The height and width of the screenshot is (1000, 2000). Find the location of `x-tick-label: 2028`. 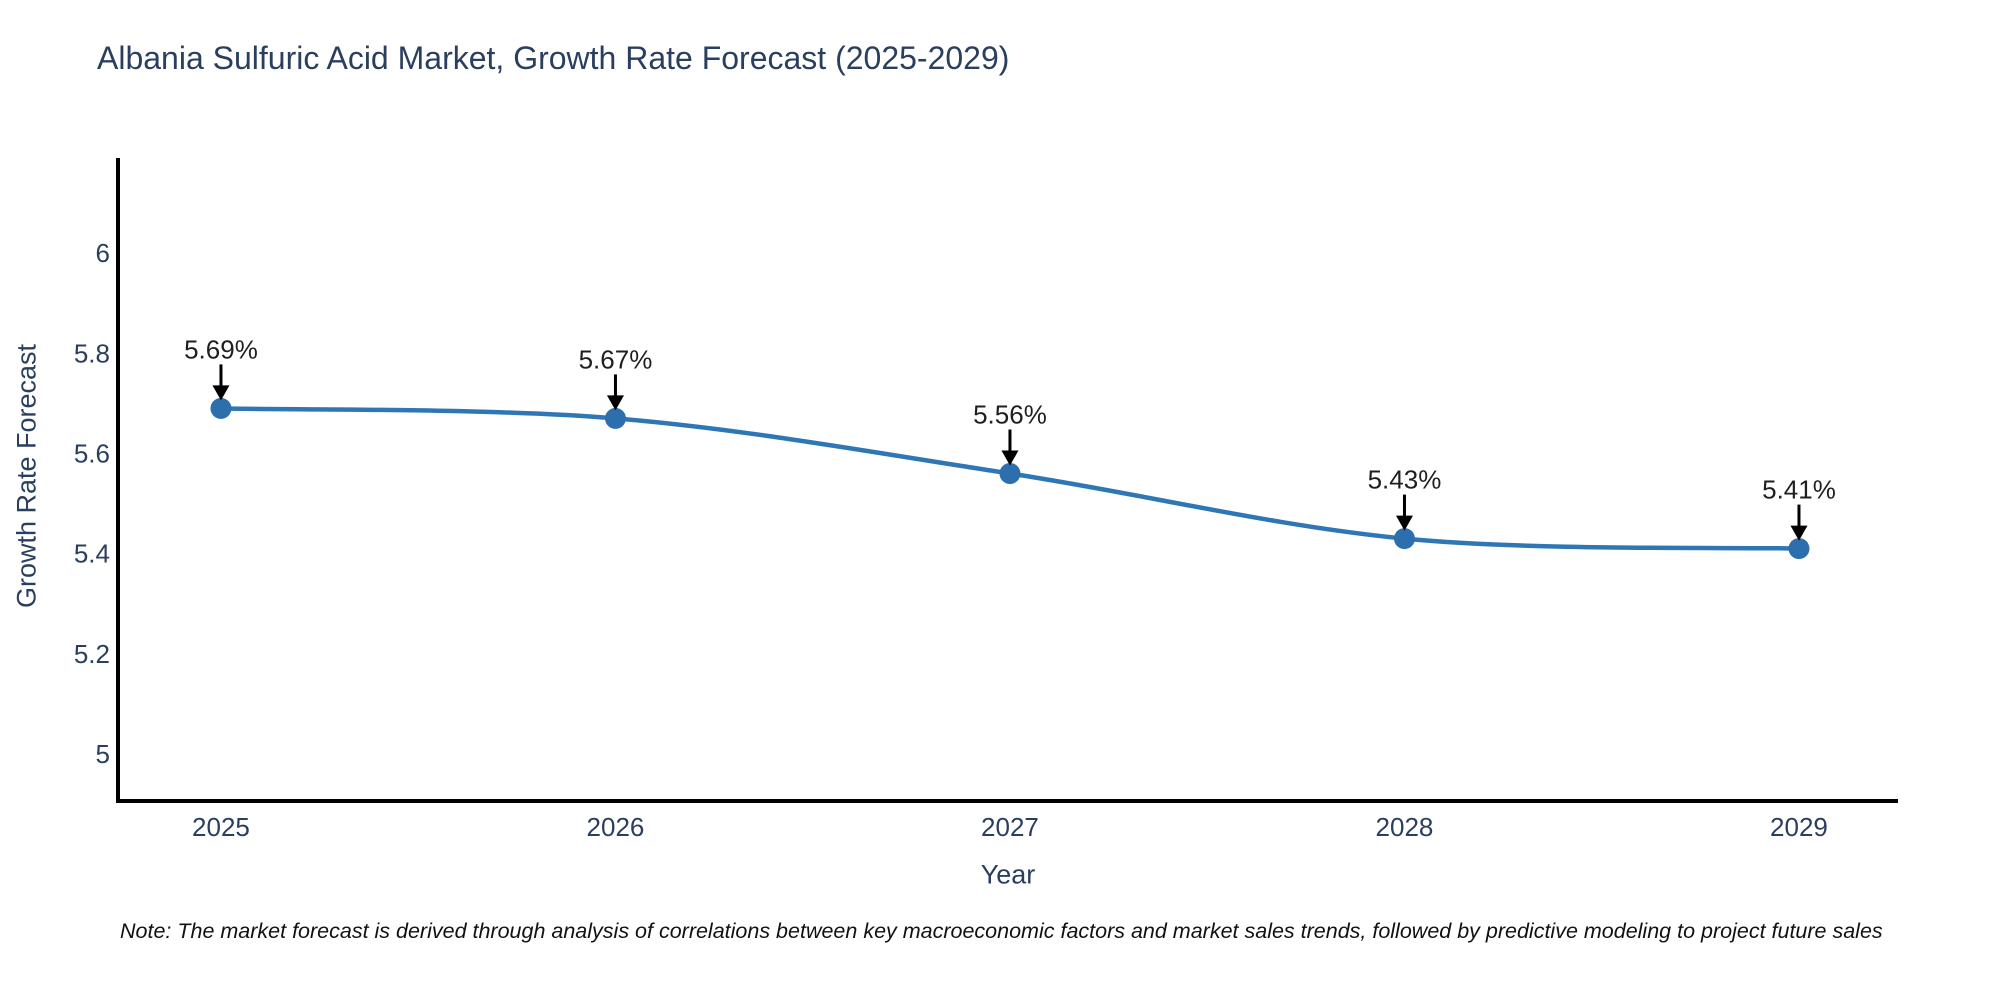

x-tick-label: 2028 is located at coordinates (1405, 827).